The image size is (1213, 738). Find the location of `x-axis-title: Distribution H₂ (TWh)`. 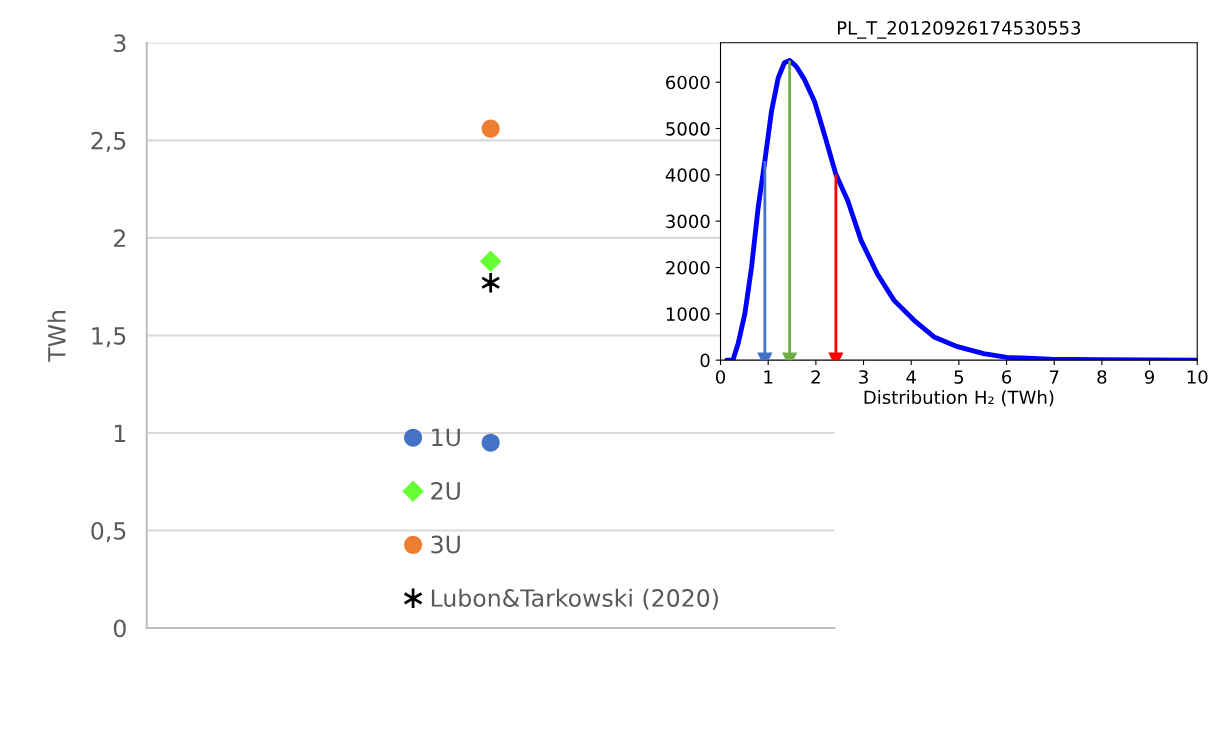

x-axis-title: Distribution H₂ (TWh) is located at coordinates (959, 398).